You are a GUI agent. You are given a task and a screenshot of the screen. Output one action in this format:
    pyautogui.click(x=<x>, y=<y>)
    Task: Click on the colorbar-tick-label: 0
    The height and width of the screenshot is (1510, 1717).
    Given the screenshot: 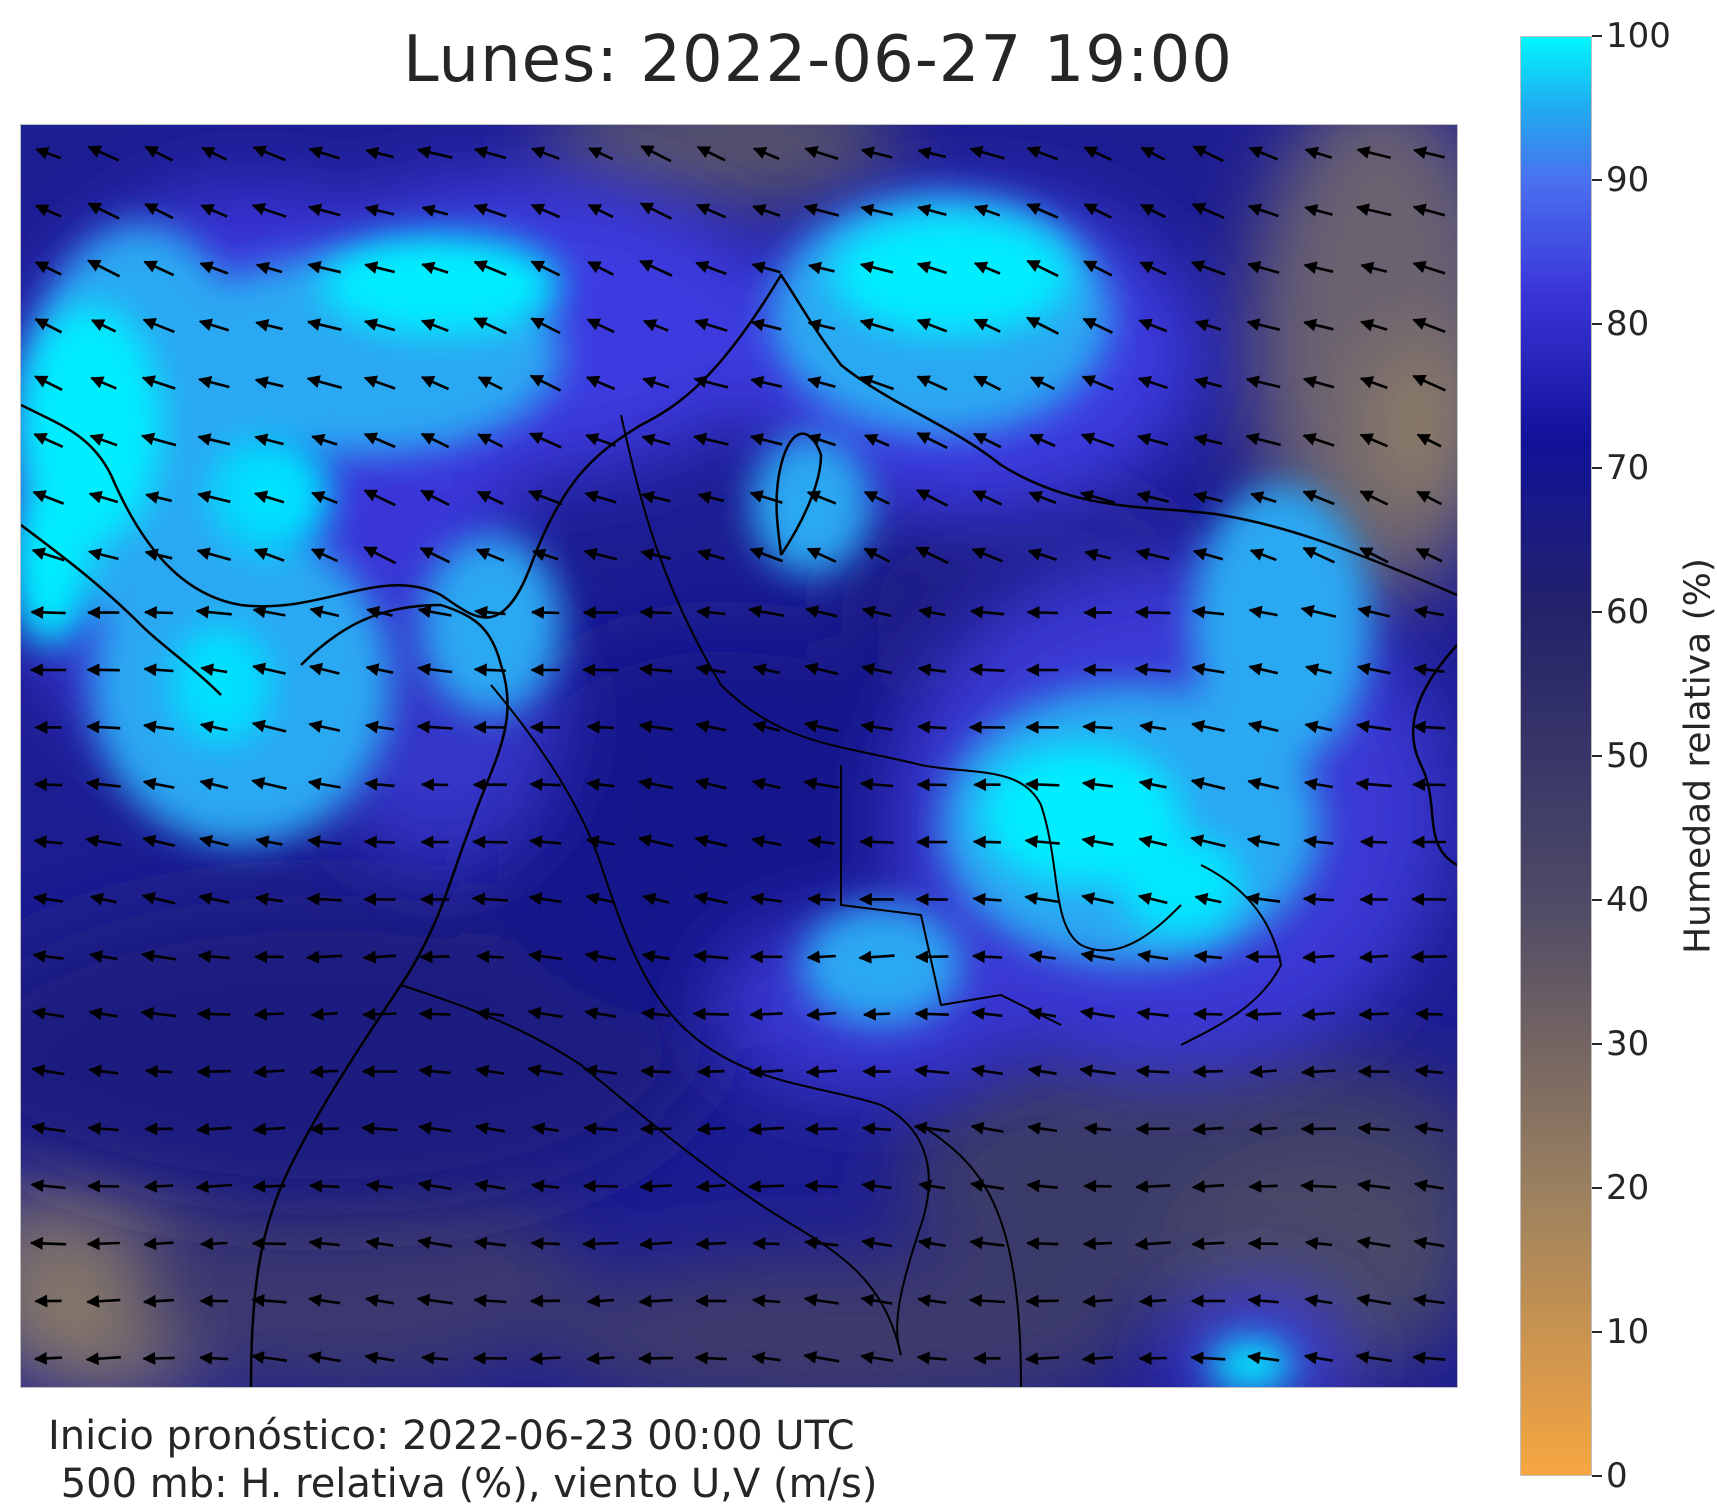 What is the action you would take?
    pyautogui.click(x=1617, y=1476)
    